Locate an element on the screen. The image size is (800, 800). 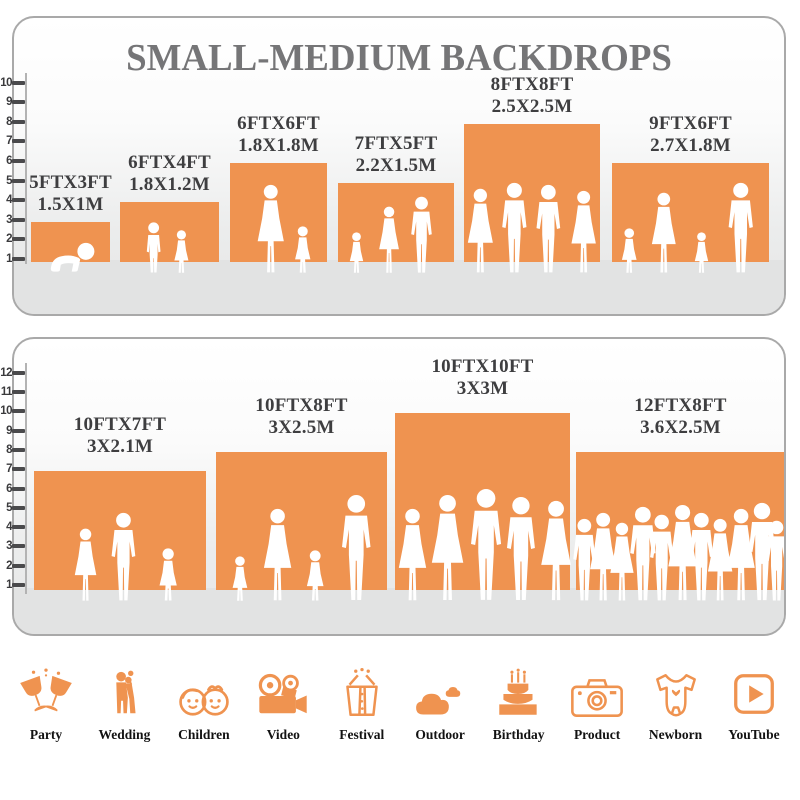
size-feet-text: 7FTX5FT is located at coordinates (396, 143).